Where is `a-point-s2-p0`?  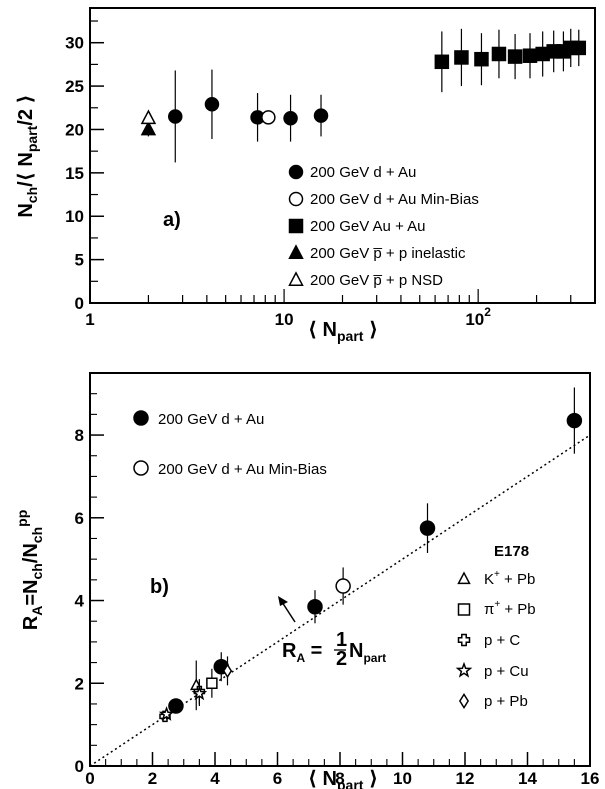
a-point-s2-p0 is located at coordinates (442, 62).